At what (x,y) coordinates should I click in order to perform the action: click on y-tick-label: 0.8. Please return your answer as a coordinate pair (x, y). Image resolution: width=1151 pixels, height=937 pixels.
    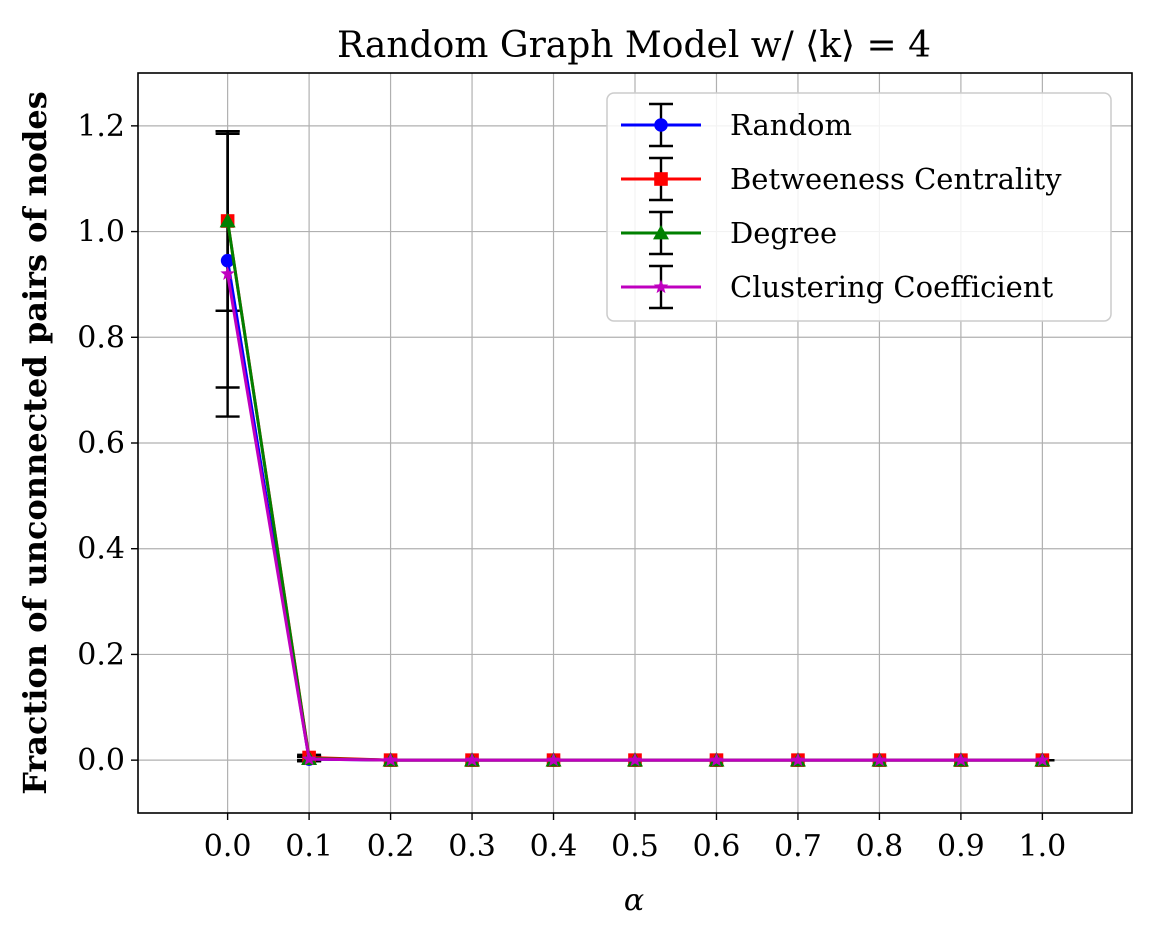
    Looking at the image, I should click on (101, 337).